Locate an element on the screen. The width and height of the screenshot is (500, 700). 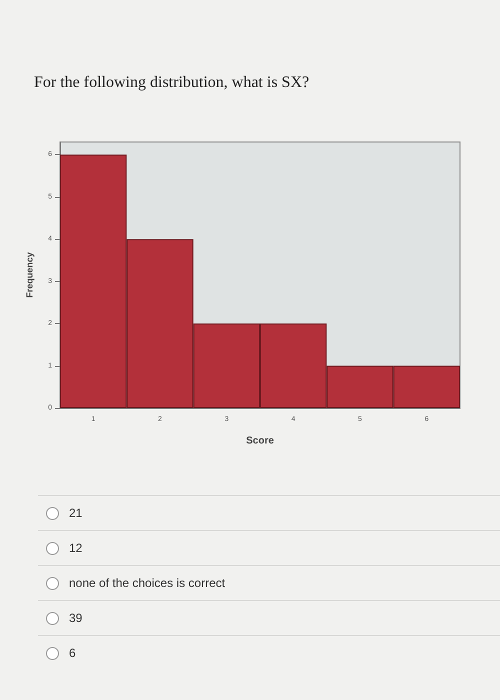
text: 39 is located at coordinates (75, 618).